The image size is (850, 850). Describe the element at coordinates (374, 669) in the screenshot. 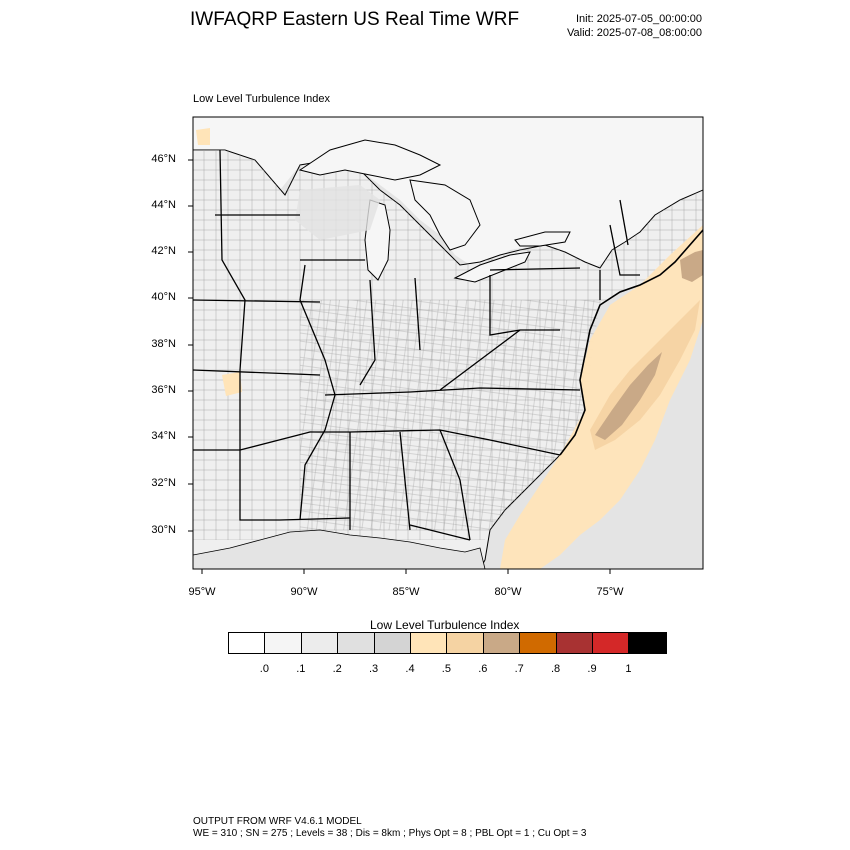

I see `colorbar-label: .3` at that location.